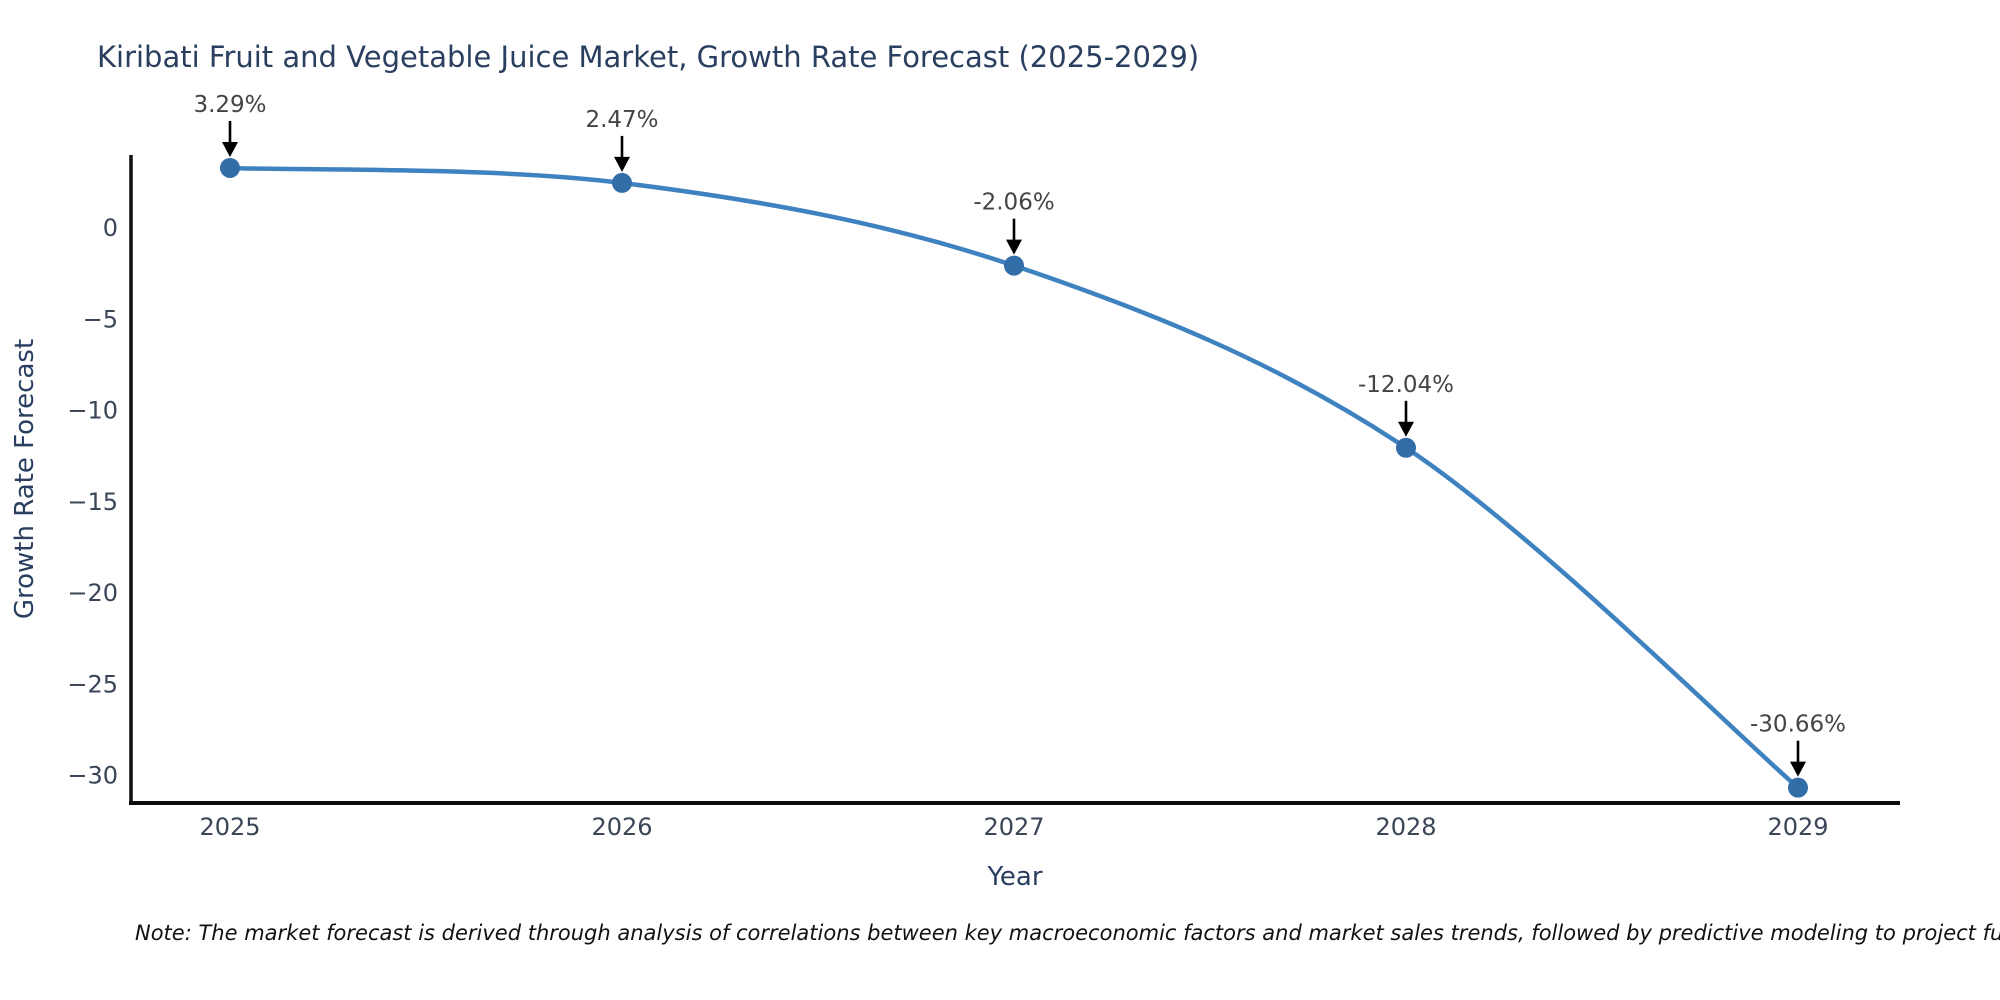 The image size is (2000, 1000). What do you see at coordinates (92, 502) in the screenshot?
I see `y-tick-label: −15` at bounding box center [92, 502].